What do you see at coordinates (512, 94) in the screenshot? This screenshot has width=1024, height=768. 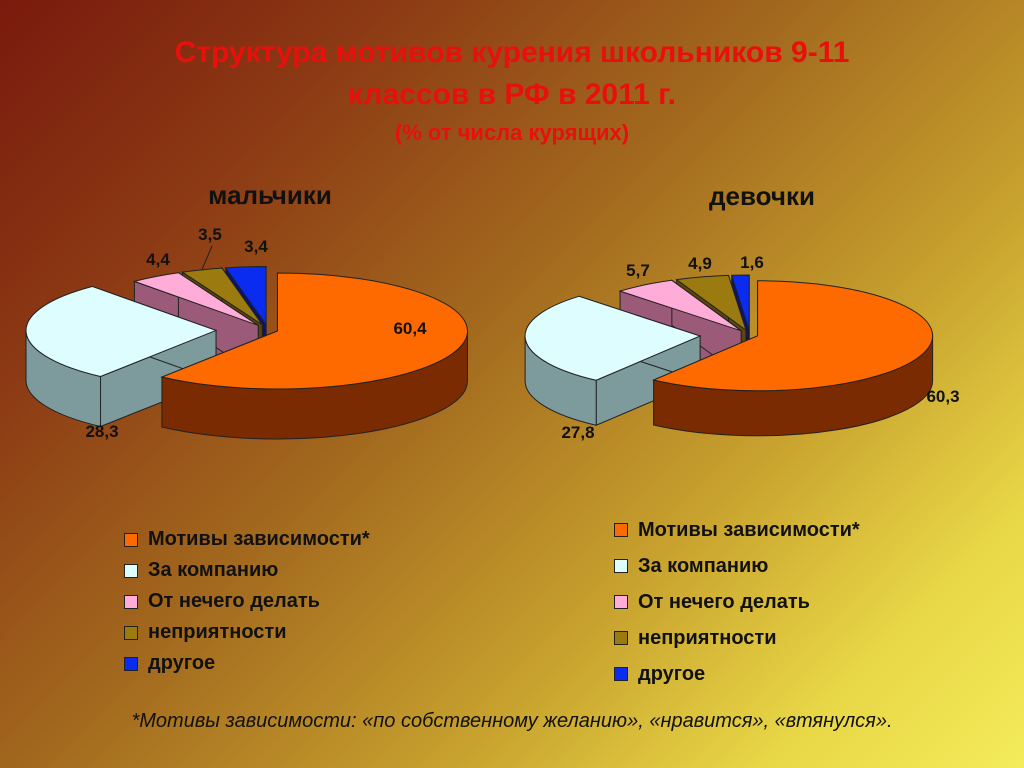 I see `slide-title-line-2: классов в РФ в 2011 г.` at bounding box center [512, 94].